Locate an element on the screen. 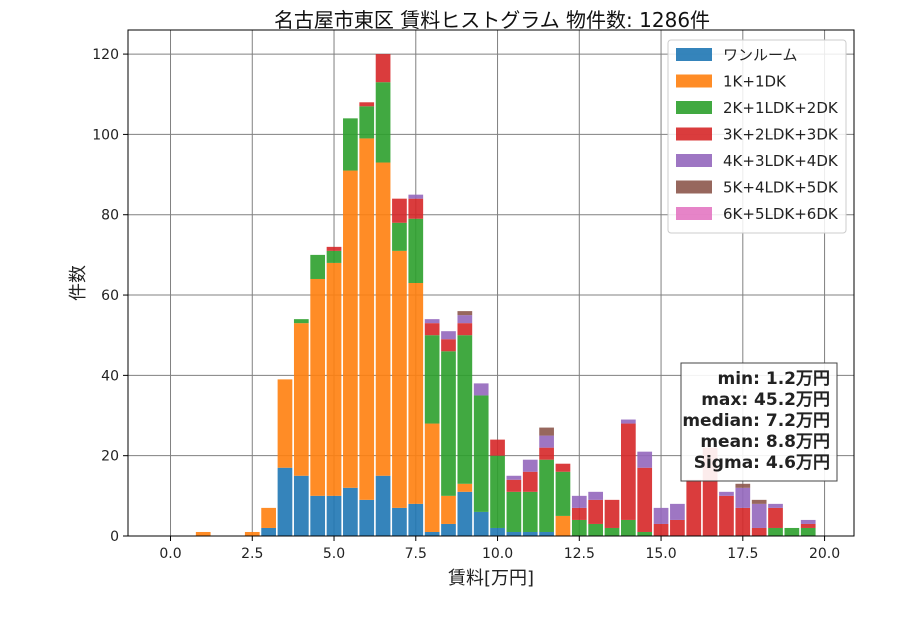 This screenshot has height=630, width=900. stats-frame is located at coordinates (759, 422).